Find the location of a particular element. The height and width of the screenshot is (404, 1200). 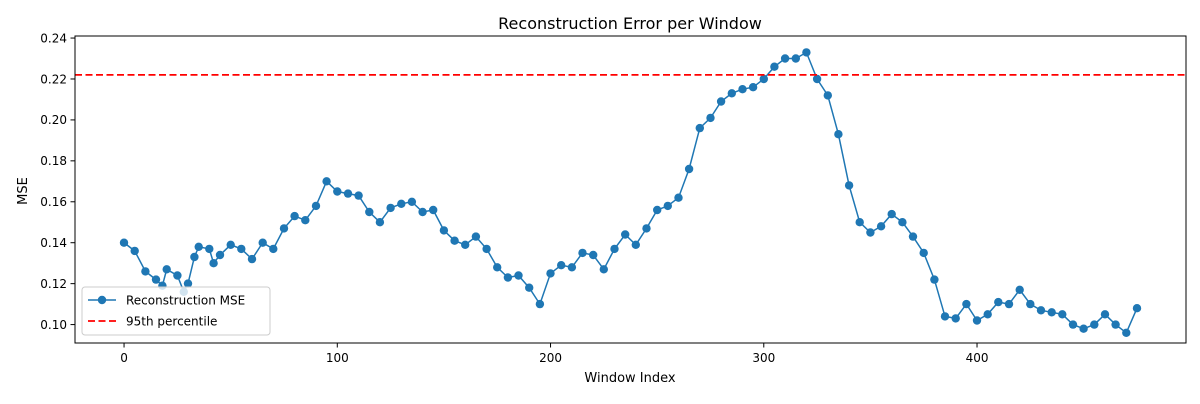

legend-box is located at coordinates (176, 311).